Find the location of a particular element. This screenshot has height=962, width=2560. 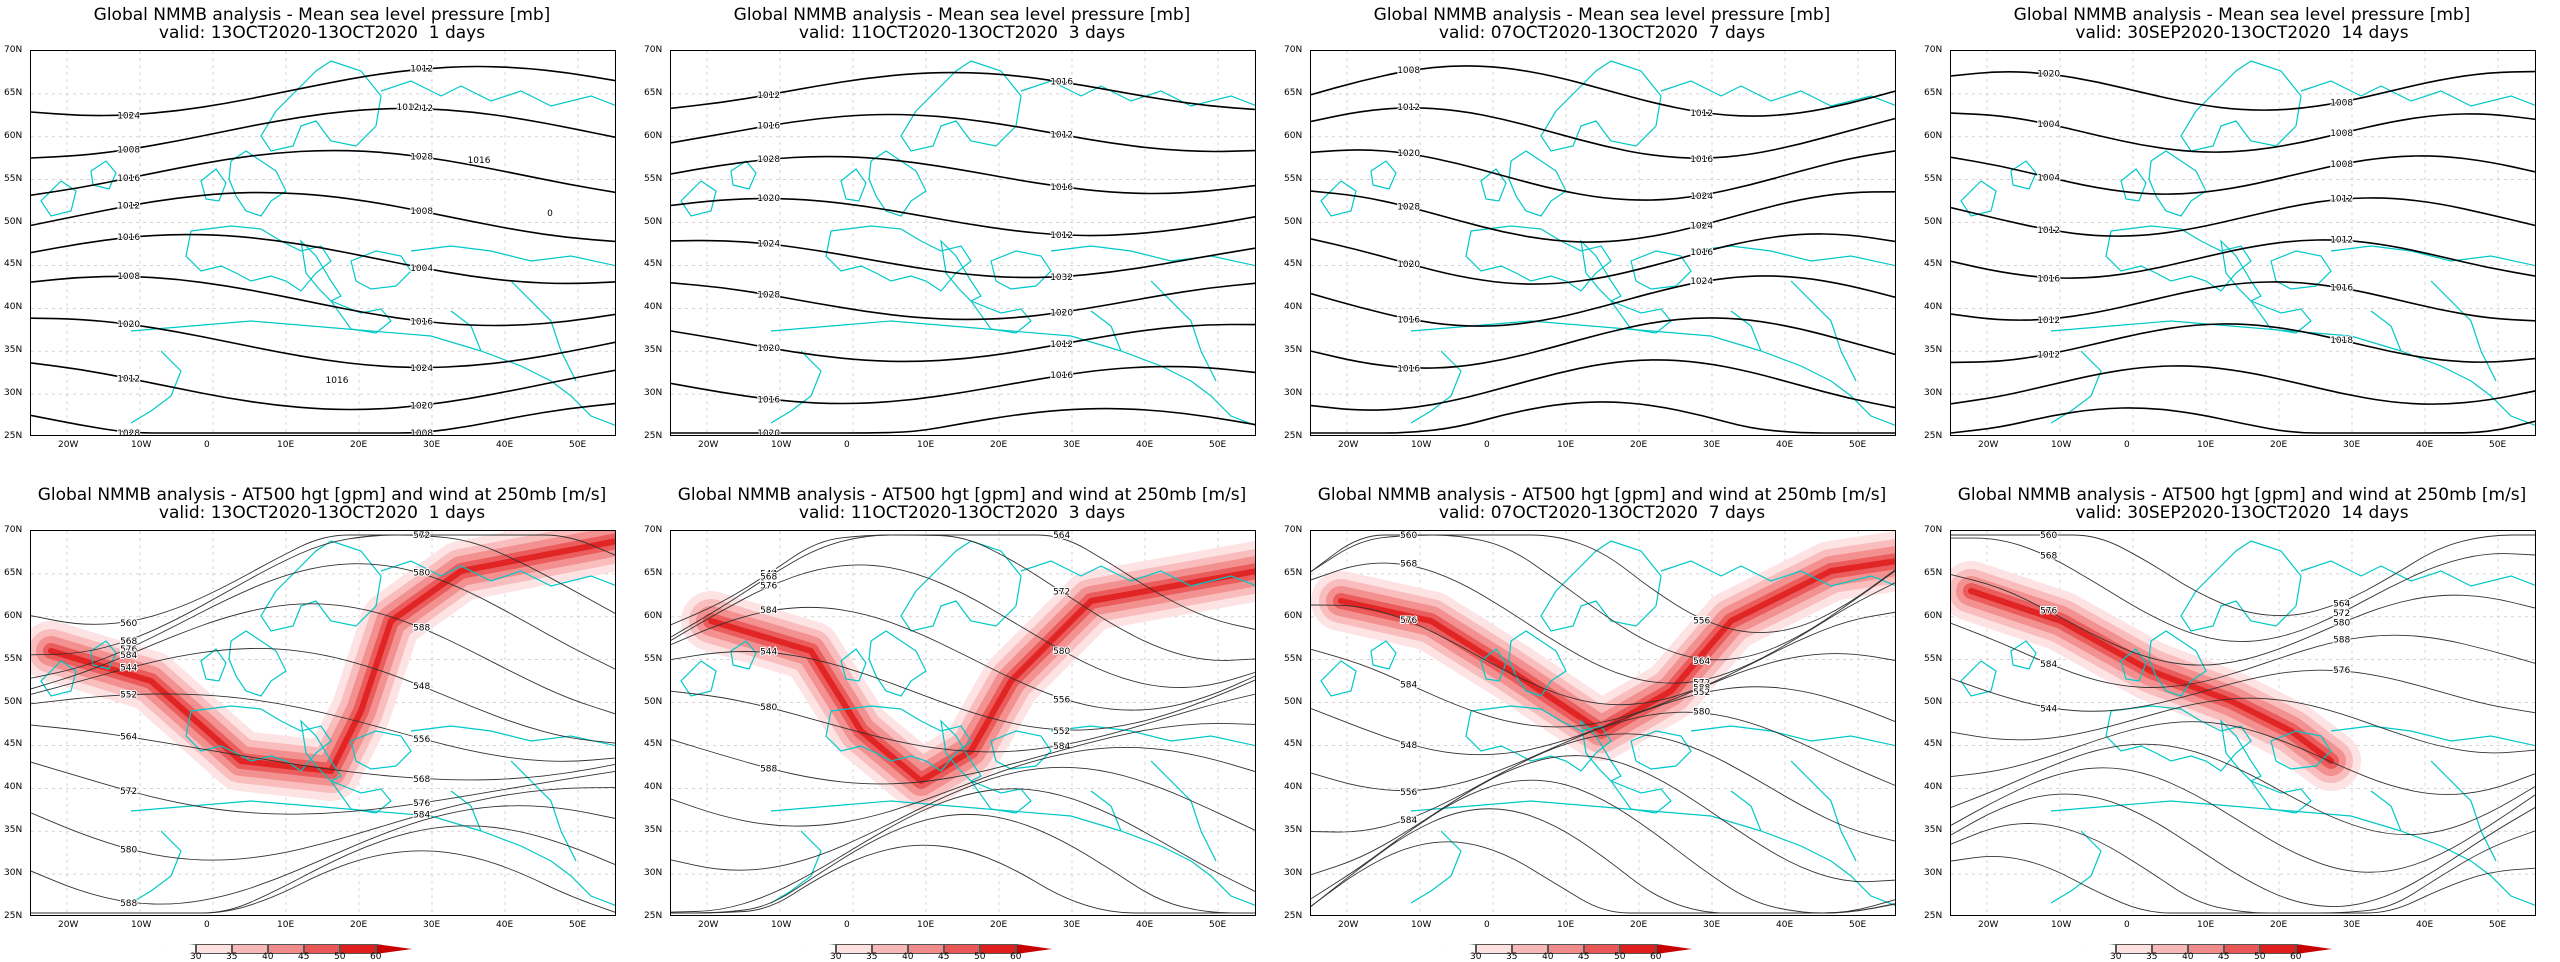

colorbar-label: 35 is located at coordinates (232, 957).